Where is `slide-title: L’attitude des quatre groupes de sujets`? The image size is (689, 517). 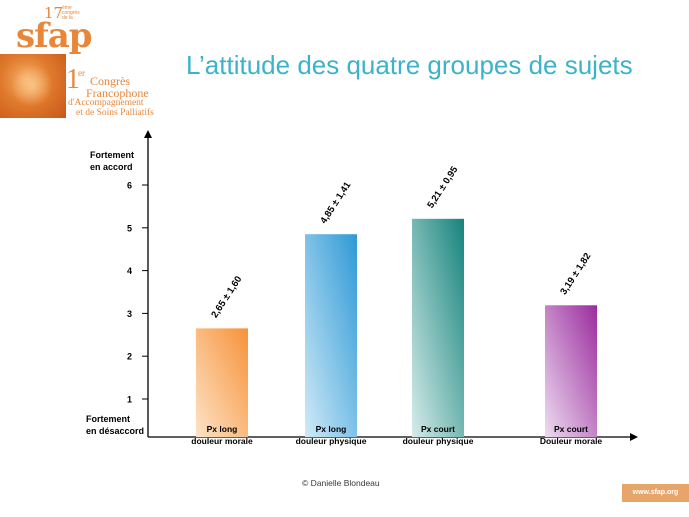
slide-title: L’attitude des quatre groupes de sujets is located at coordinates (409, 65).